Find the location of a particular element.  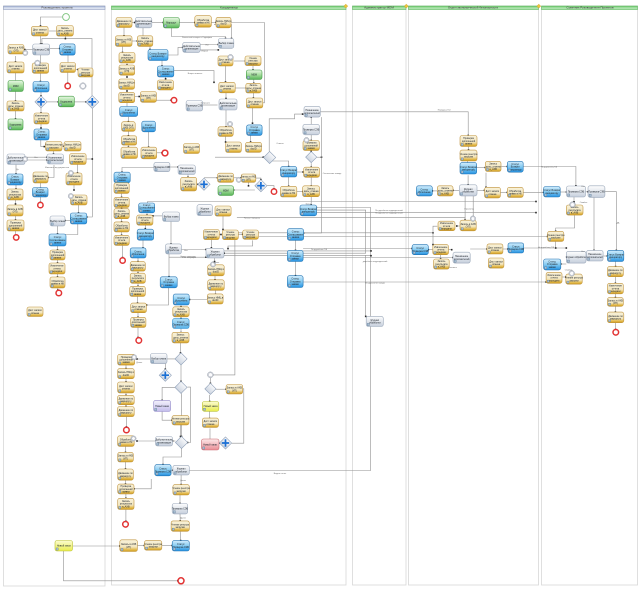

svg-text: Советник Руководителя Проектов is located at coordinates (590, 7).